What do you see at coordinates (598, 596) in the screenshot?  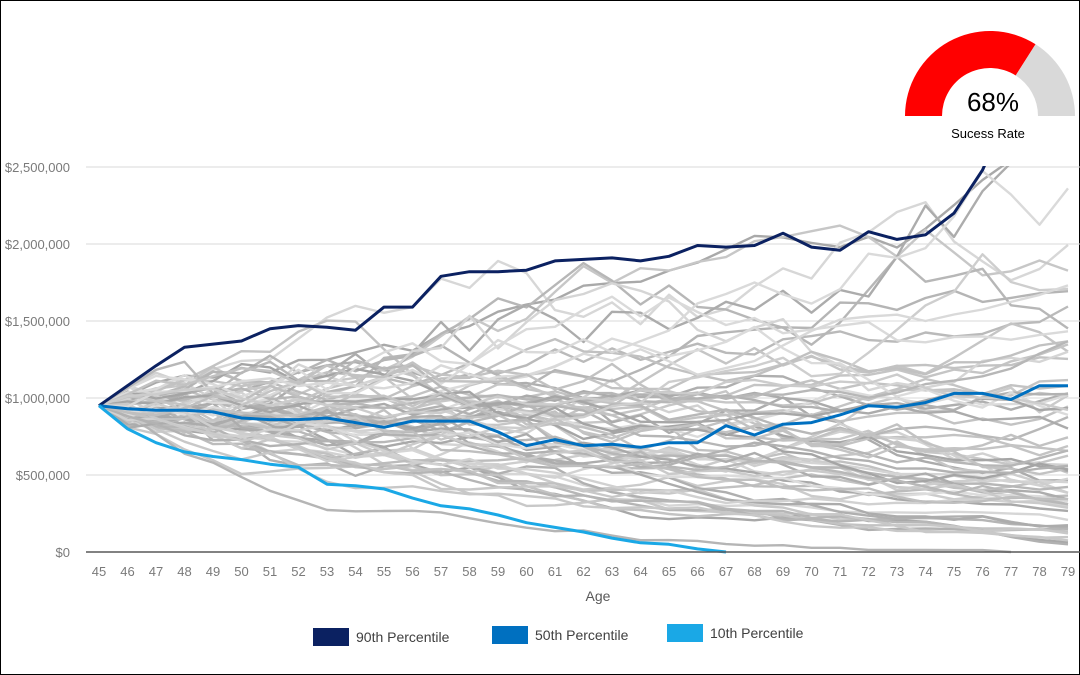 I see `x-axis-title: Age` at bounding box center [598, 596].